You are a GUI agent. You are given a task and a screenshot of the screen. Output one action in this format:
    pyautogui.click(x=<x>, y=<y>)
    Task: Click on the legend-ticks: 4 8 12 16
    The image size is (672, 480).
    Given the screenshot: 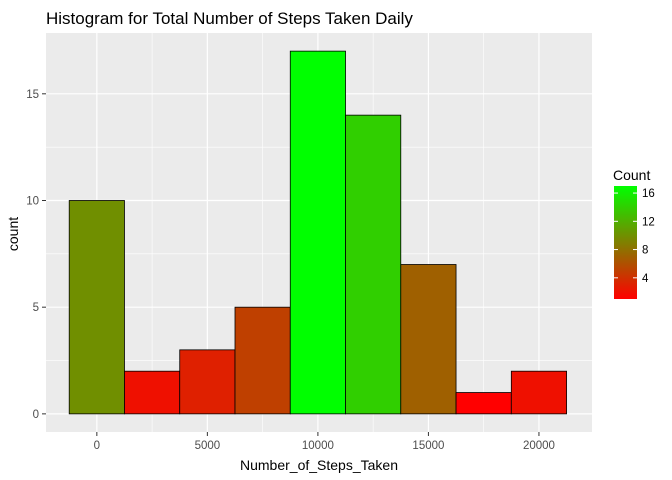 What is the action you would take?
    pyautogui.click(x=634, y=236)
    